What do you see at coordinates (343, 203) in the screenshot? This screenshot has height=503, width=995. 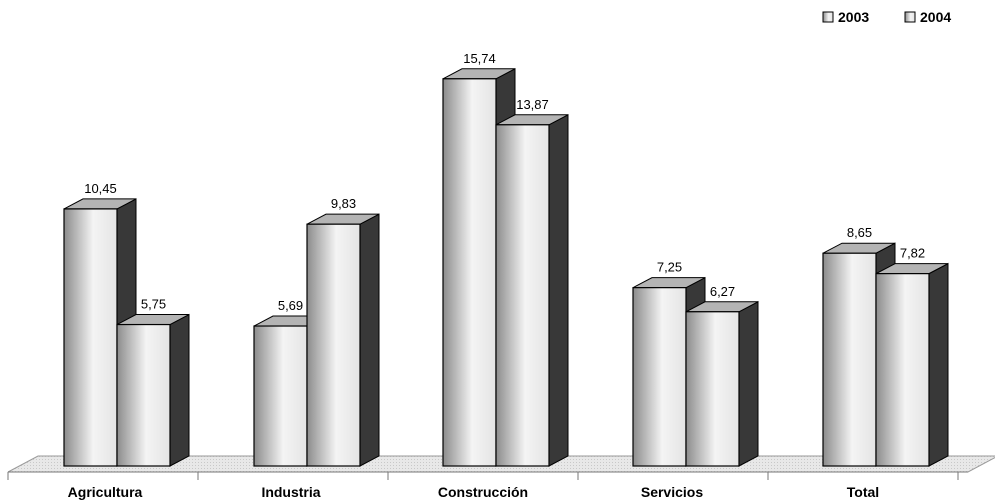 I see `data-label-2004-2: 9,83` at bounding box center [343, 203].